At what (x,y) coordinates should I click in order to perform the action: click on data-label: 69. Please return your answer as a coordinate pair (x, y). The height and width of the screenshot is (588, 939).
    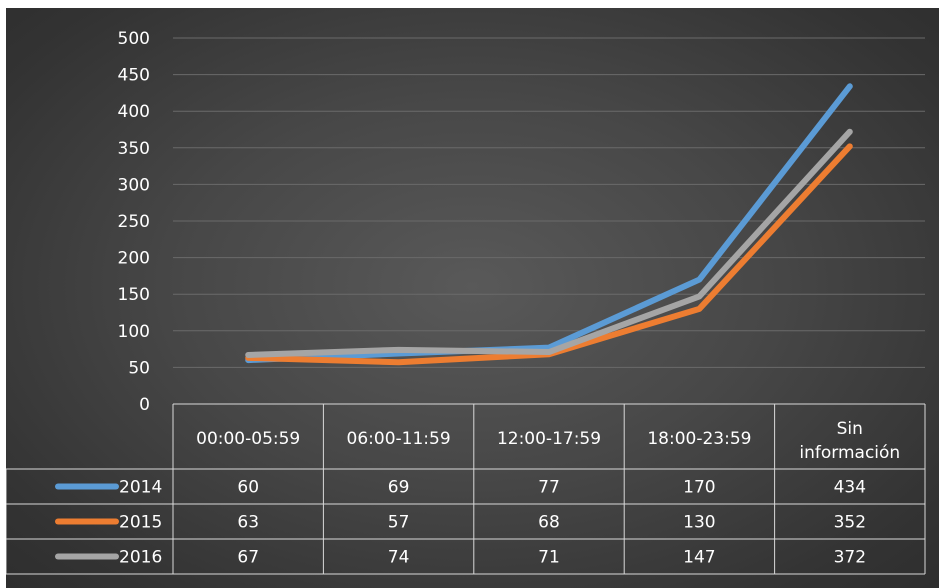
    Looking at the image, I should click on (399, 488).